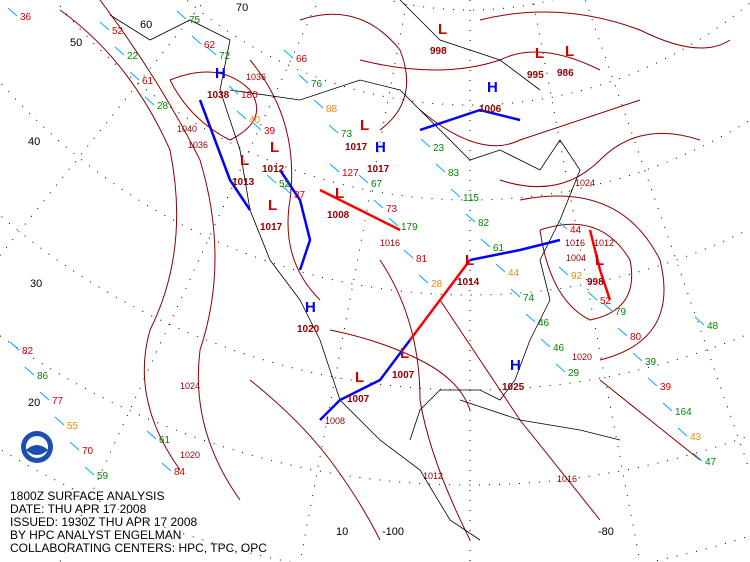 The height and width of the screenshot is (562, 750). I want to click on station-value: 66, so click(302, 59).